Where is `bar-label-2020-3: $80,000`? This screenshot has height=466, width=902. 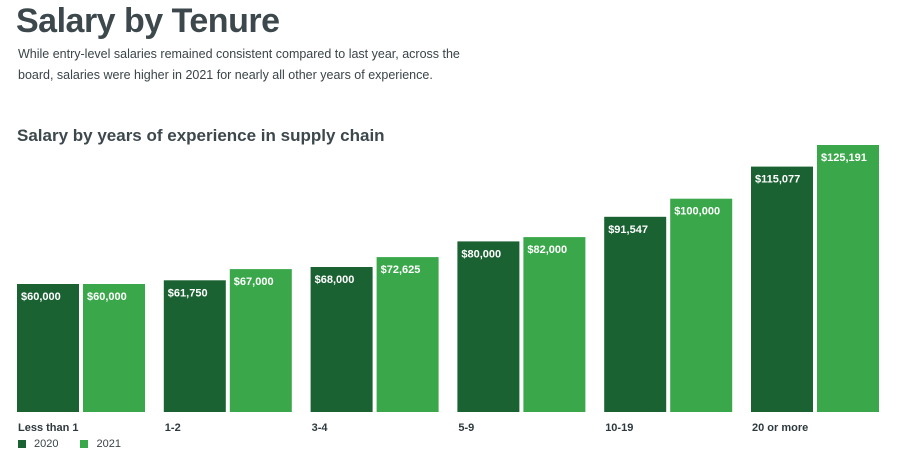 bar-label-2020-3: $80,000 is located at coordinates (481, 254).